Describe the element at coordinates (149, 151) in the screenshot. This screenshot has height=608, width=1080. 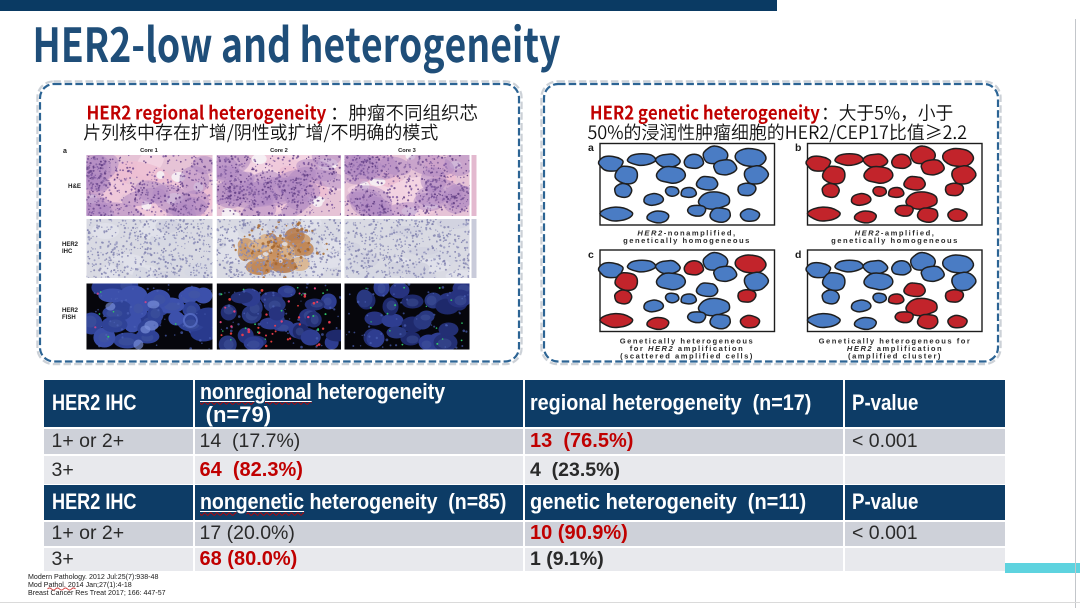
I see `svg-text: Core 1` at that location.